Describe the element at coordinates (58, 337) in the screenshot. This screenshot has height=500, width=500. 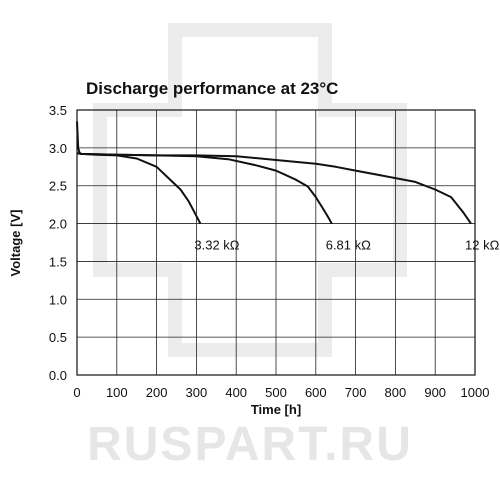
I see `y-tick-label: 0.5` at that location.